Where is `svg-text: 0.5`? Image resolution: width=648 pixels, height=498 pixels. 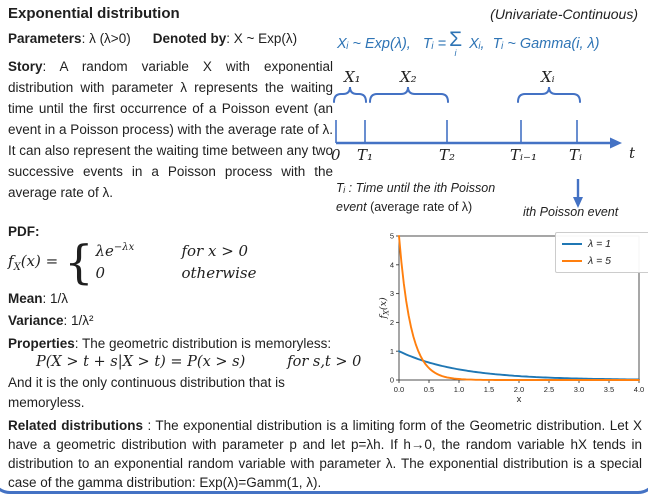
svg-text: 0.5 is located at coordinates (429, 389).